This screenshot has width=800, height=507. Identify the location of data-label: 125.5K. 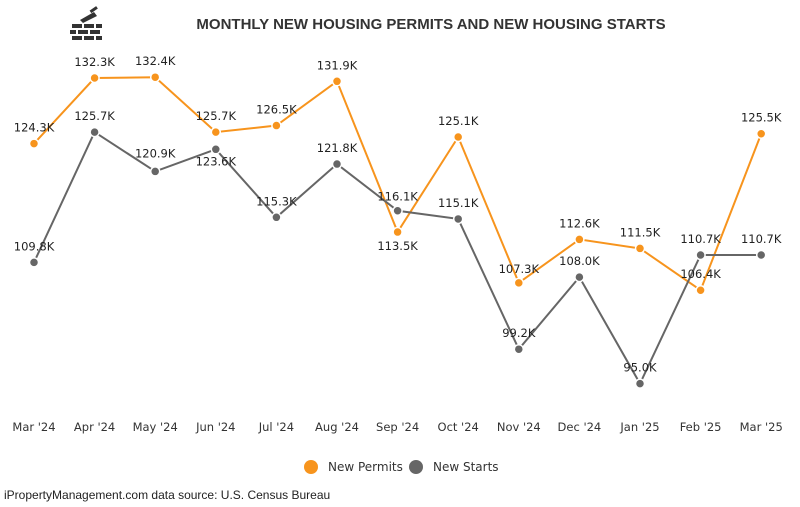
(761, 118).